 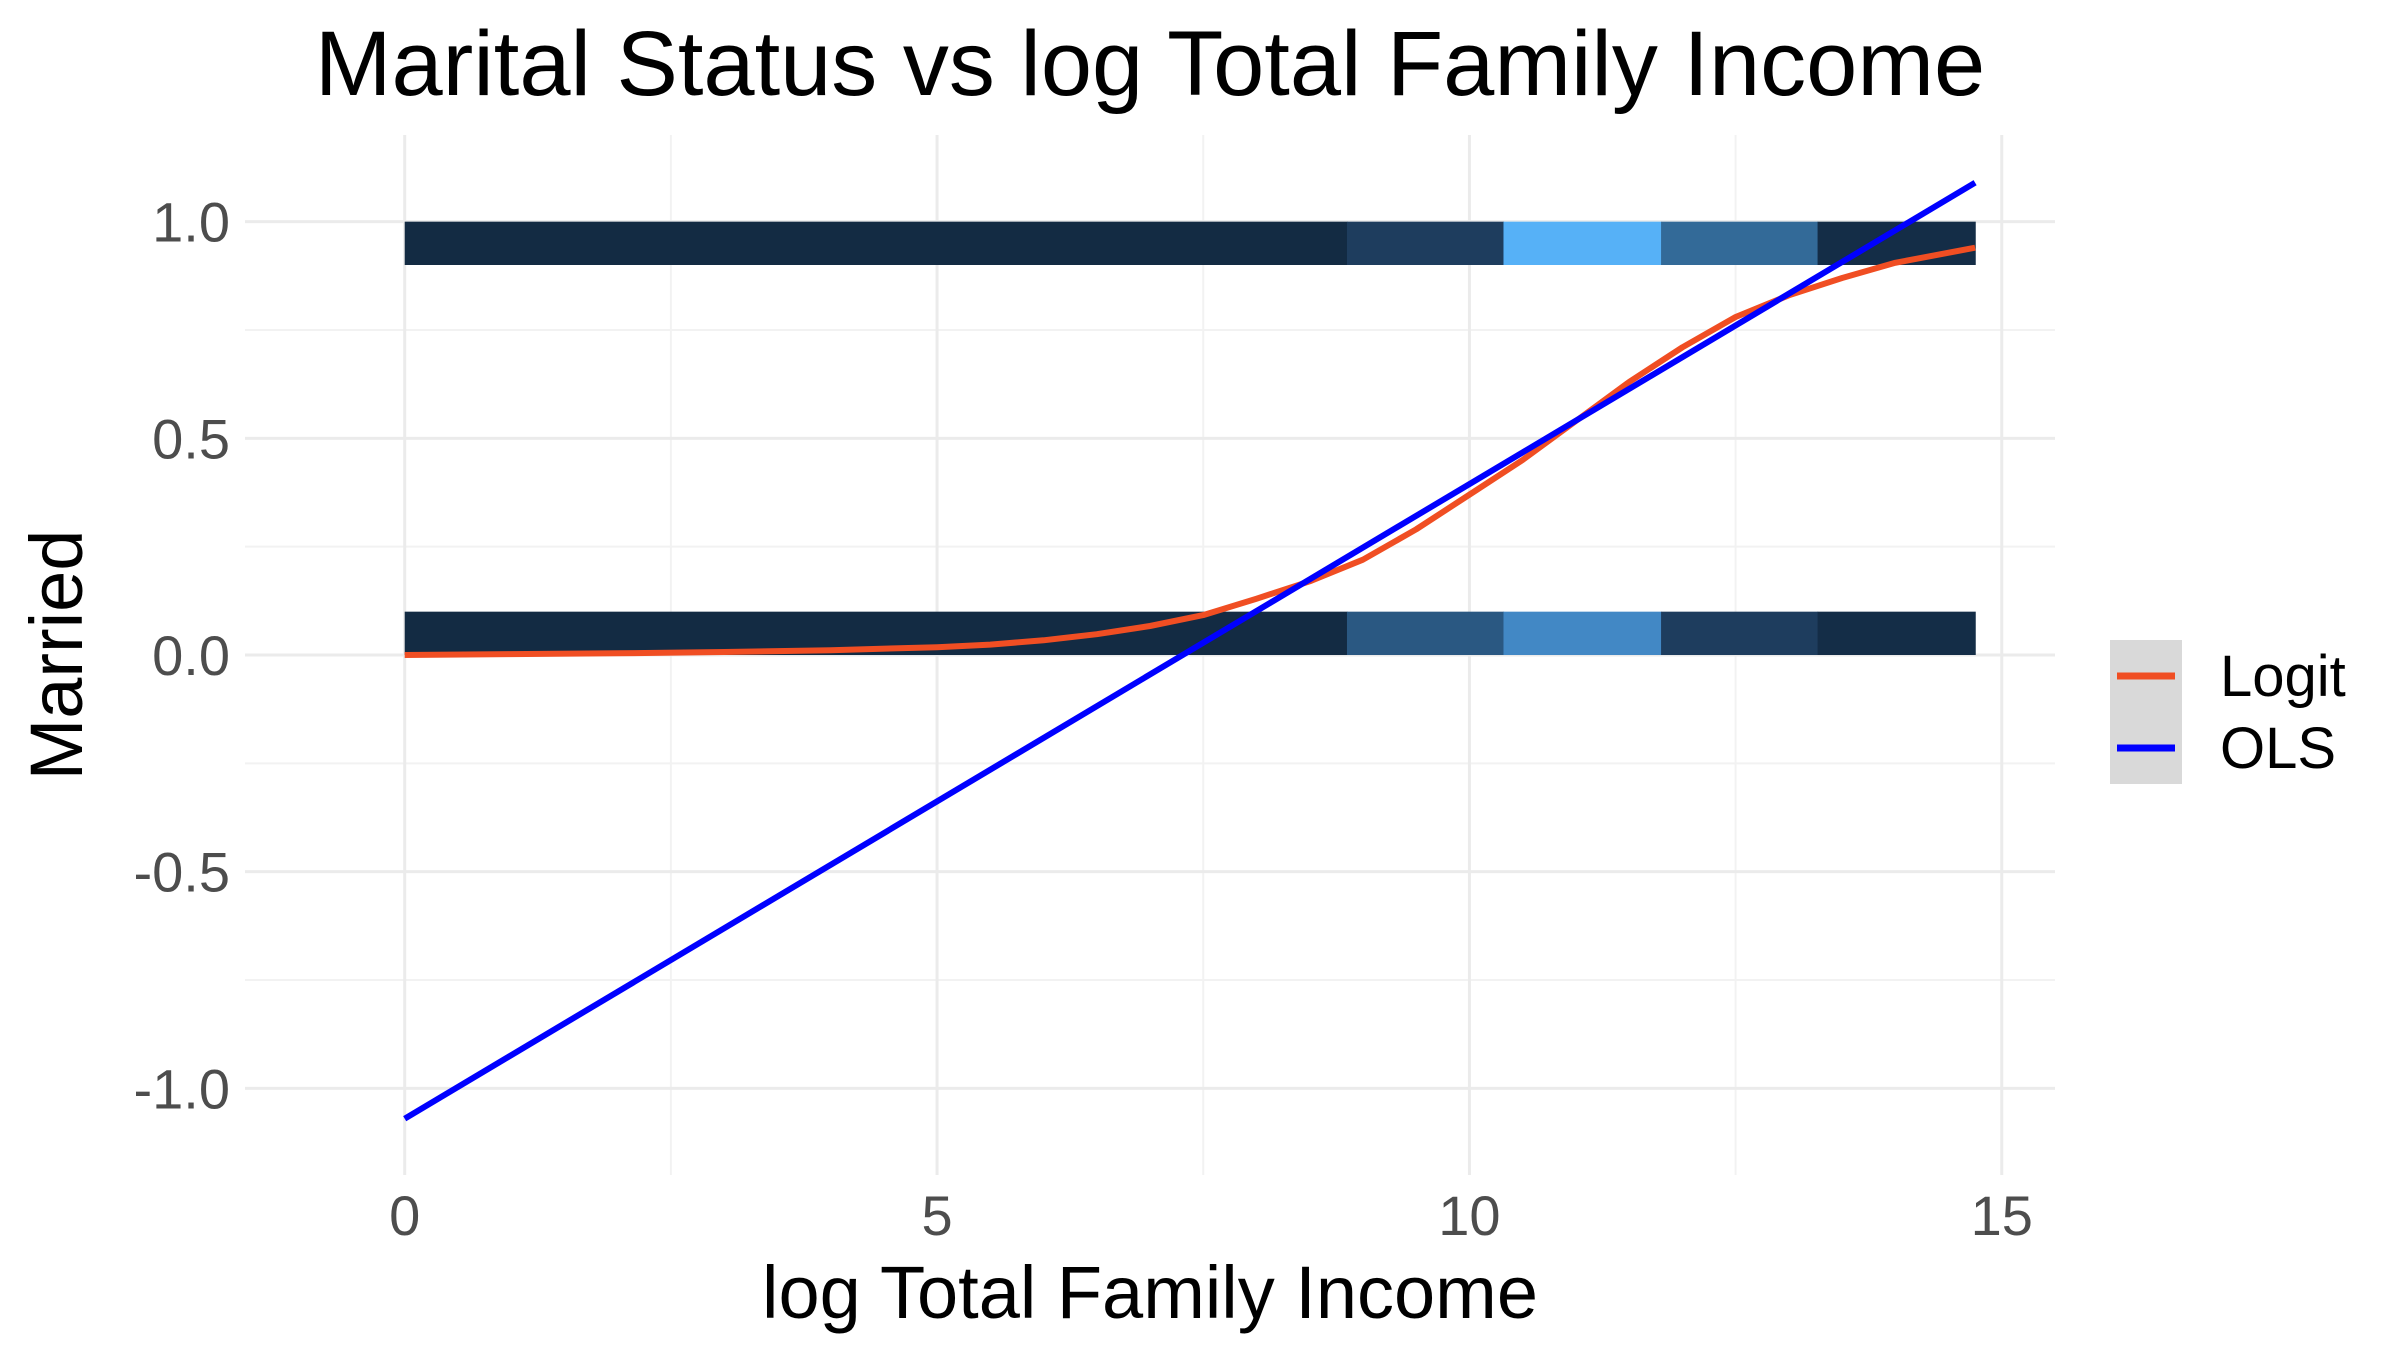 I want to click on y-axis-title: Married, so click(x=56, y=655).